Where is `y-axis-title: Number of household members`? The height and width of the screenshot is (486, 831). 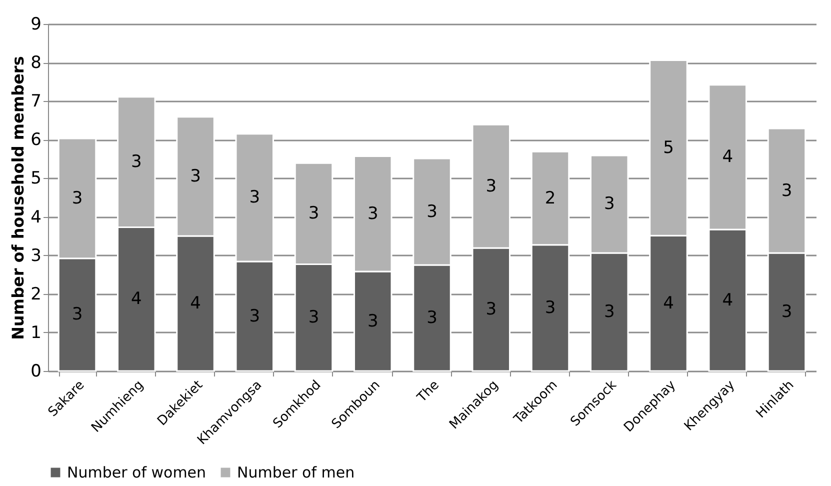
y-axis-title: Number of household members is located at coordinates (18, 198).